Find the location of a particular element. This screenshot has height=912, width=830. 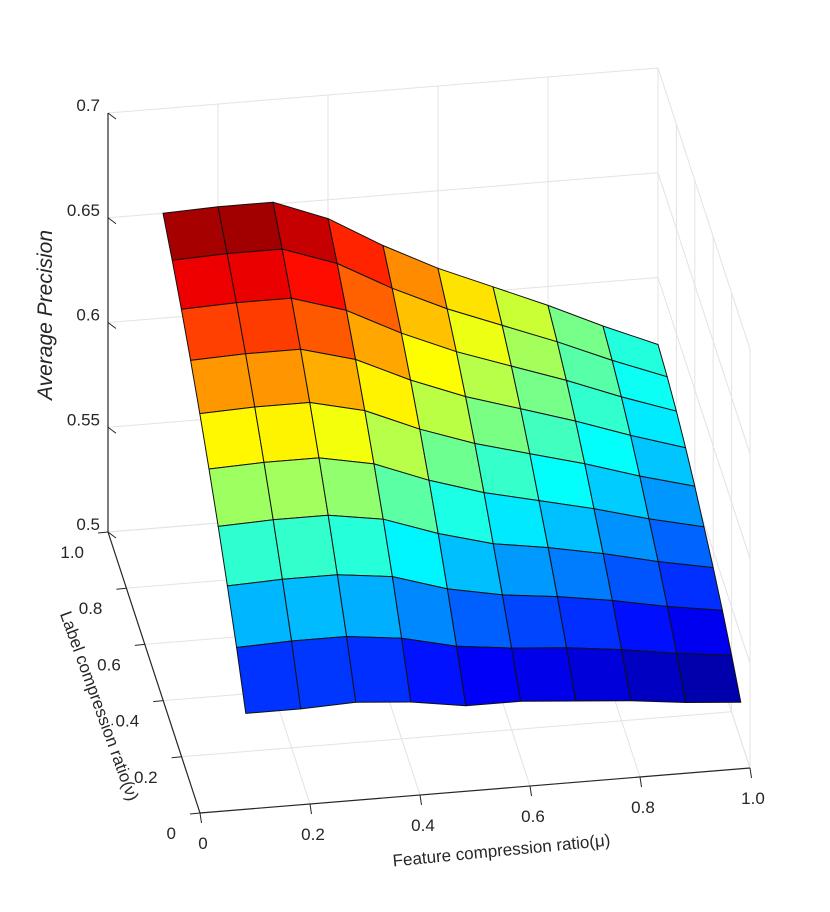

x-tick-label: 0 is located at coordinates (202, 843).